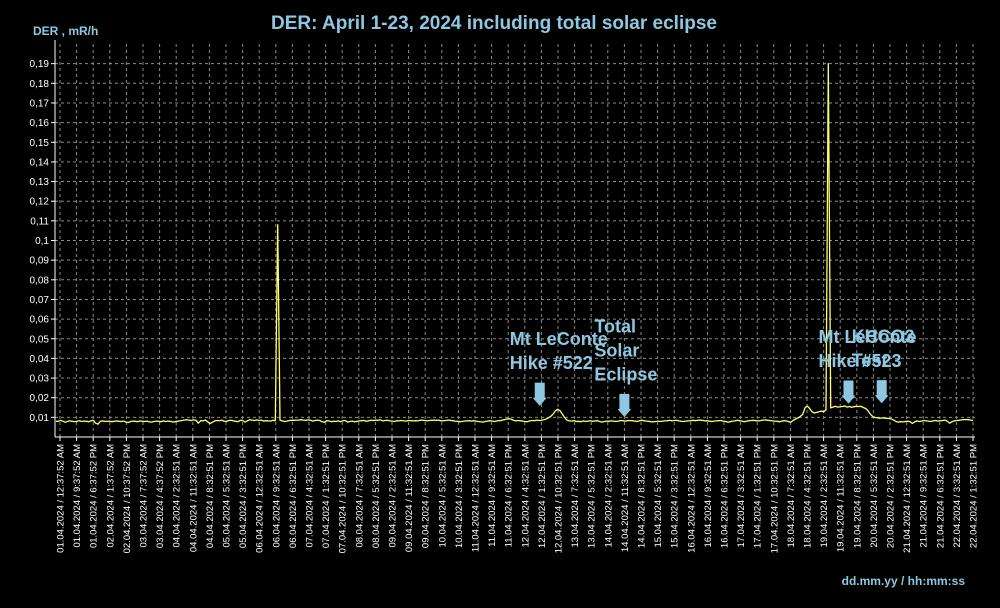  What do you see at coordinates (616, 350) in the screenshot?
I see `annotation-text: Solar` at bounding box center [616, 350].